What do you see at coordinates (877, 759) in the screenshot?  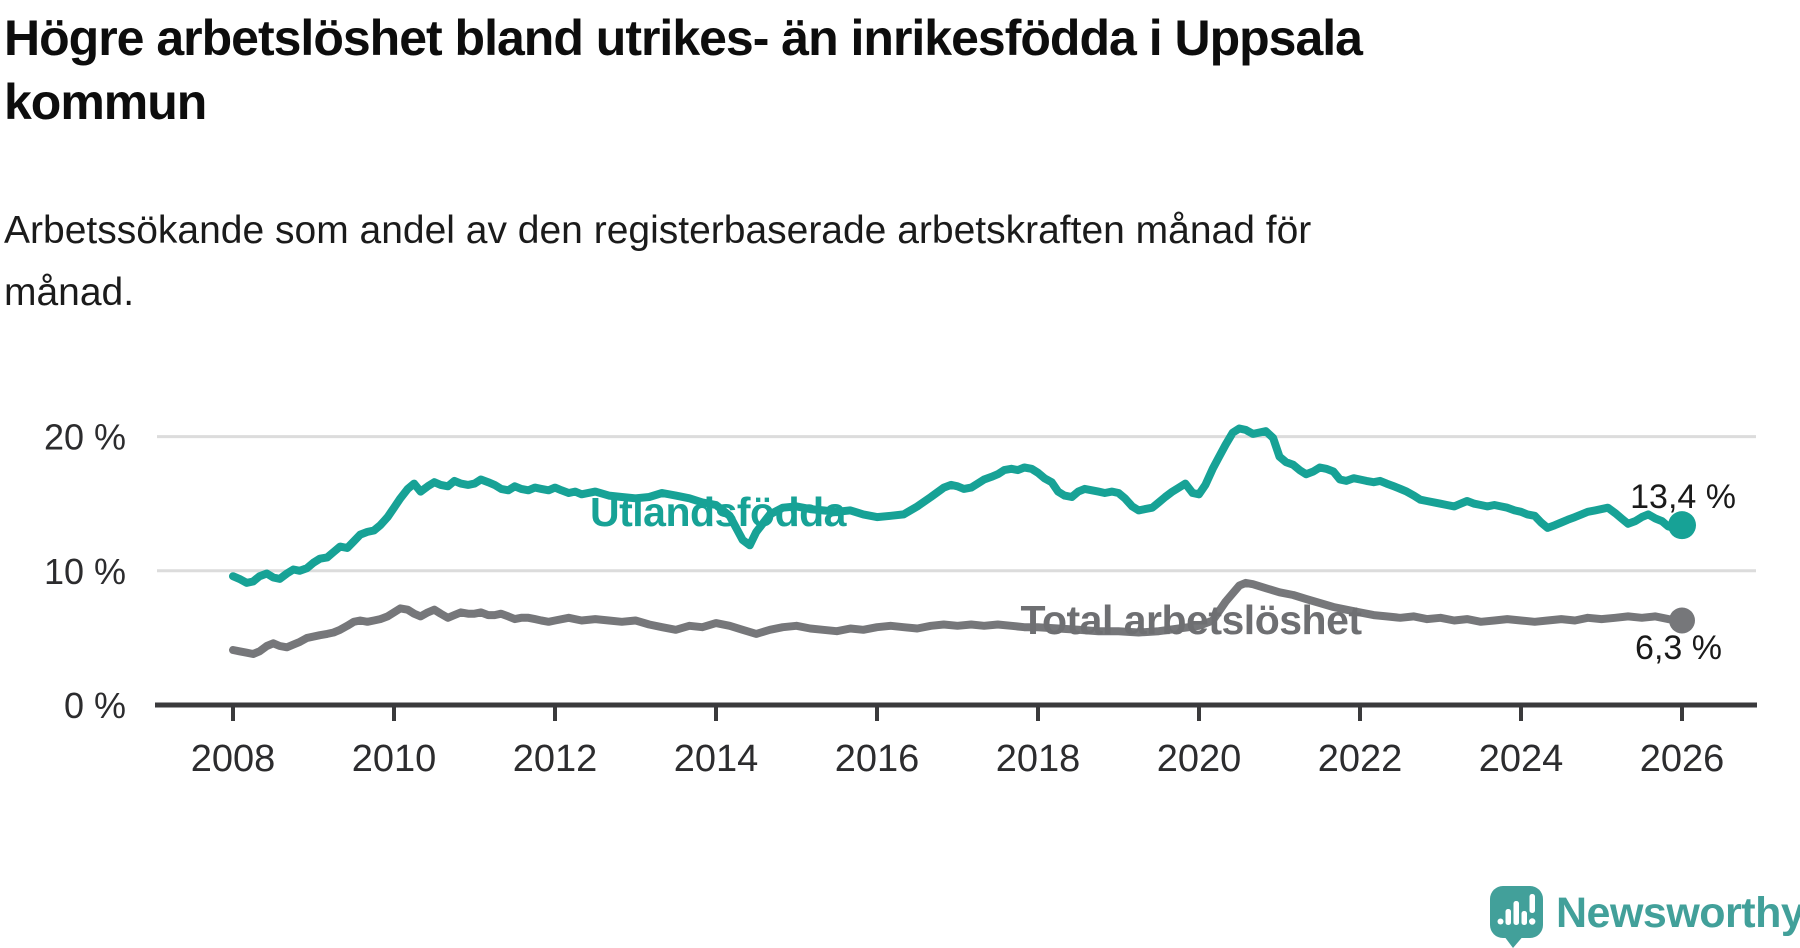 I see `x-tick-label-2016: 2016` at bounding box center [877, 759].